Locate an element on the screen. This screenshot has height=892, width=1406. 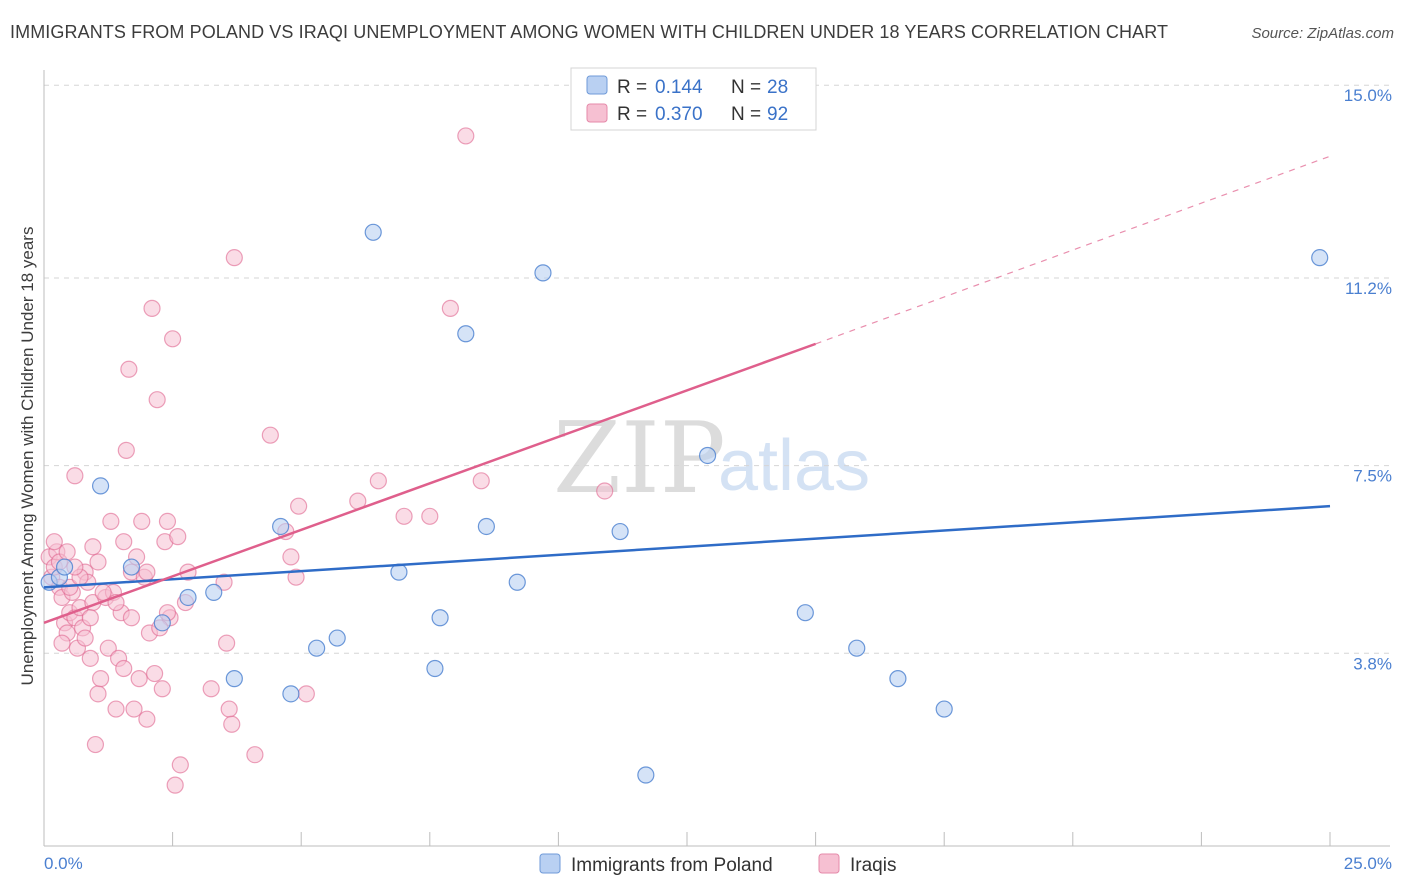
legend-box is located at coordinates (693, 99).